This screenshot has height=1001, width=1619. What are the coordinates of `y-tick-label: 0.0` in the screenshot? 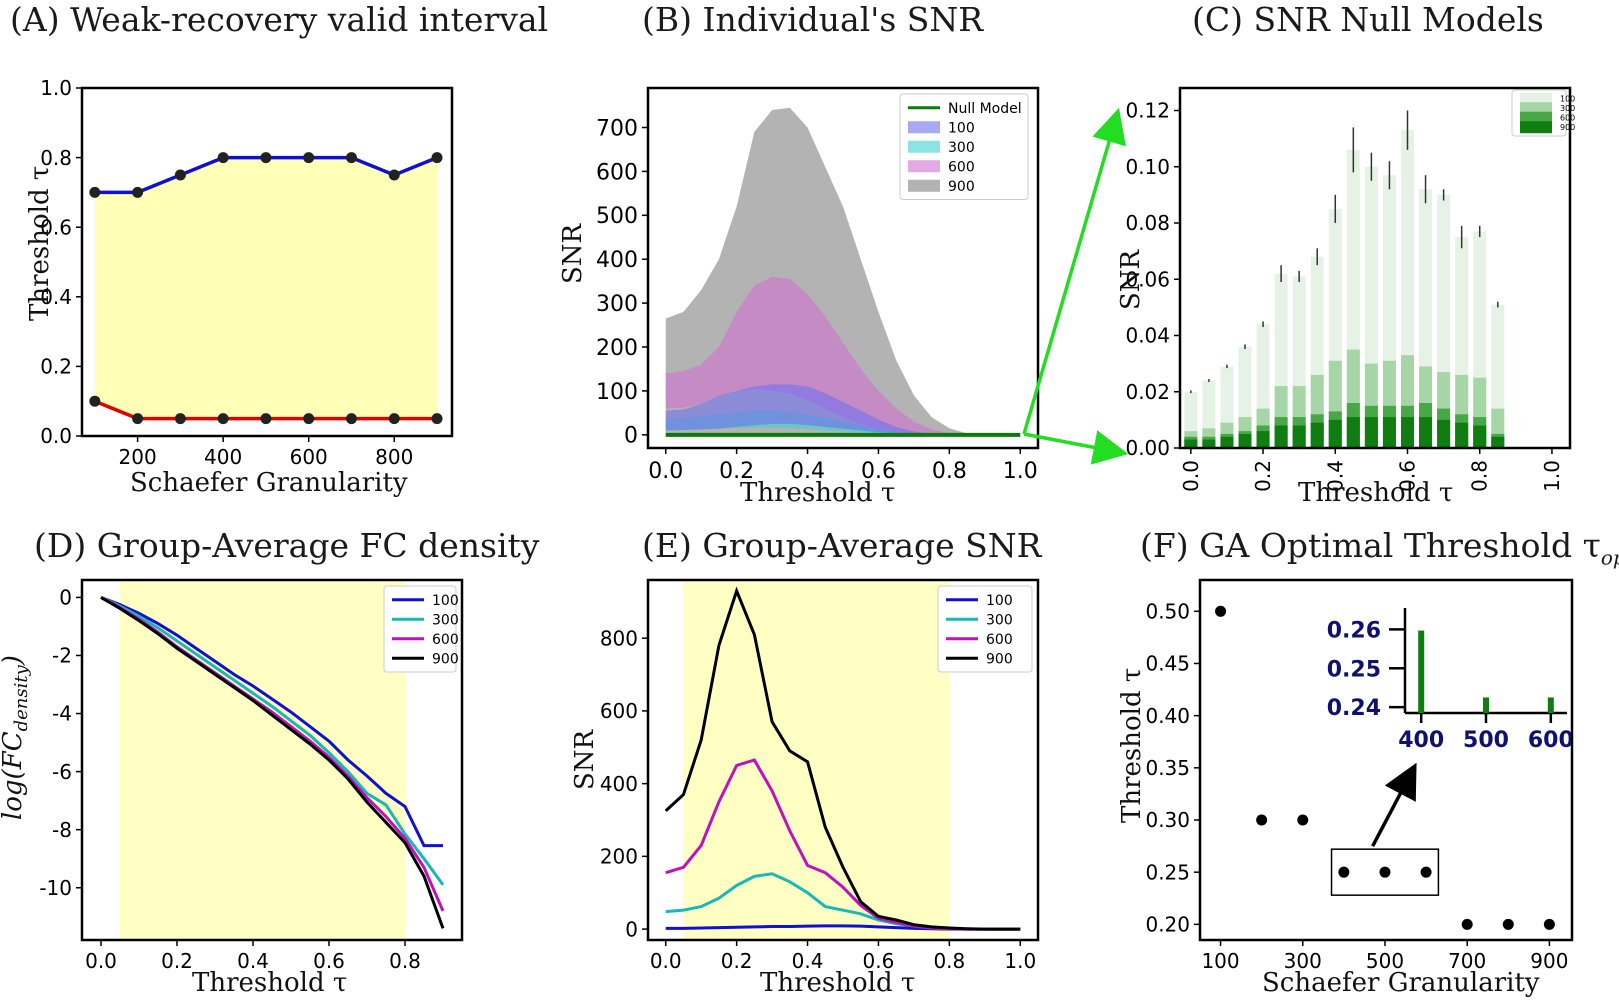 It's located at (56, 436).